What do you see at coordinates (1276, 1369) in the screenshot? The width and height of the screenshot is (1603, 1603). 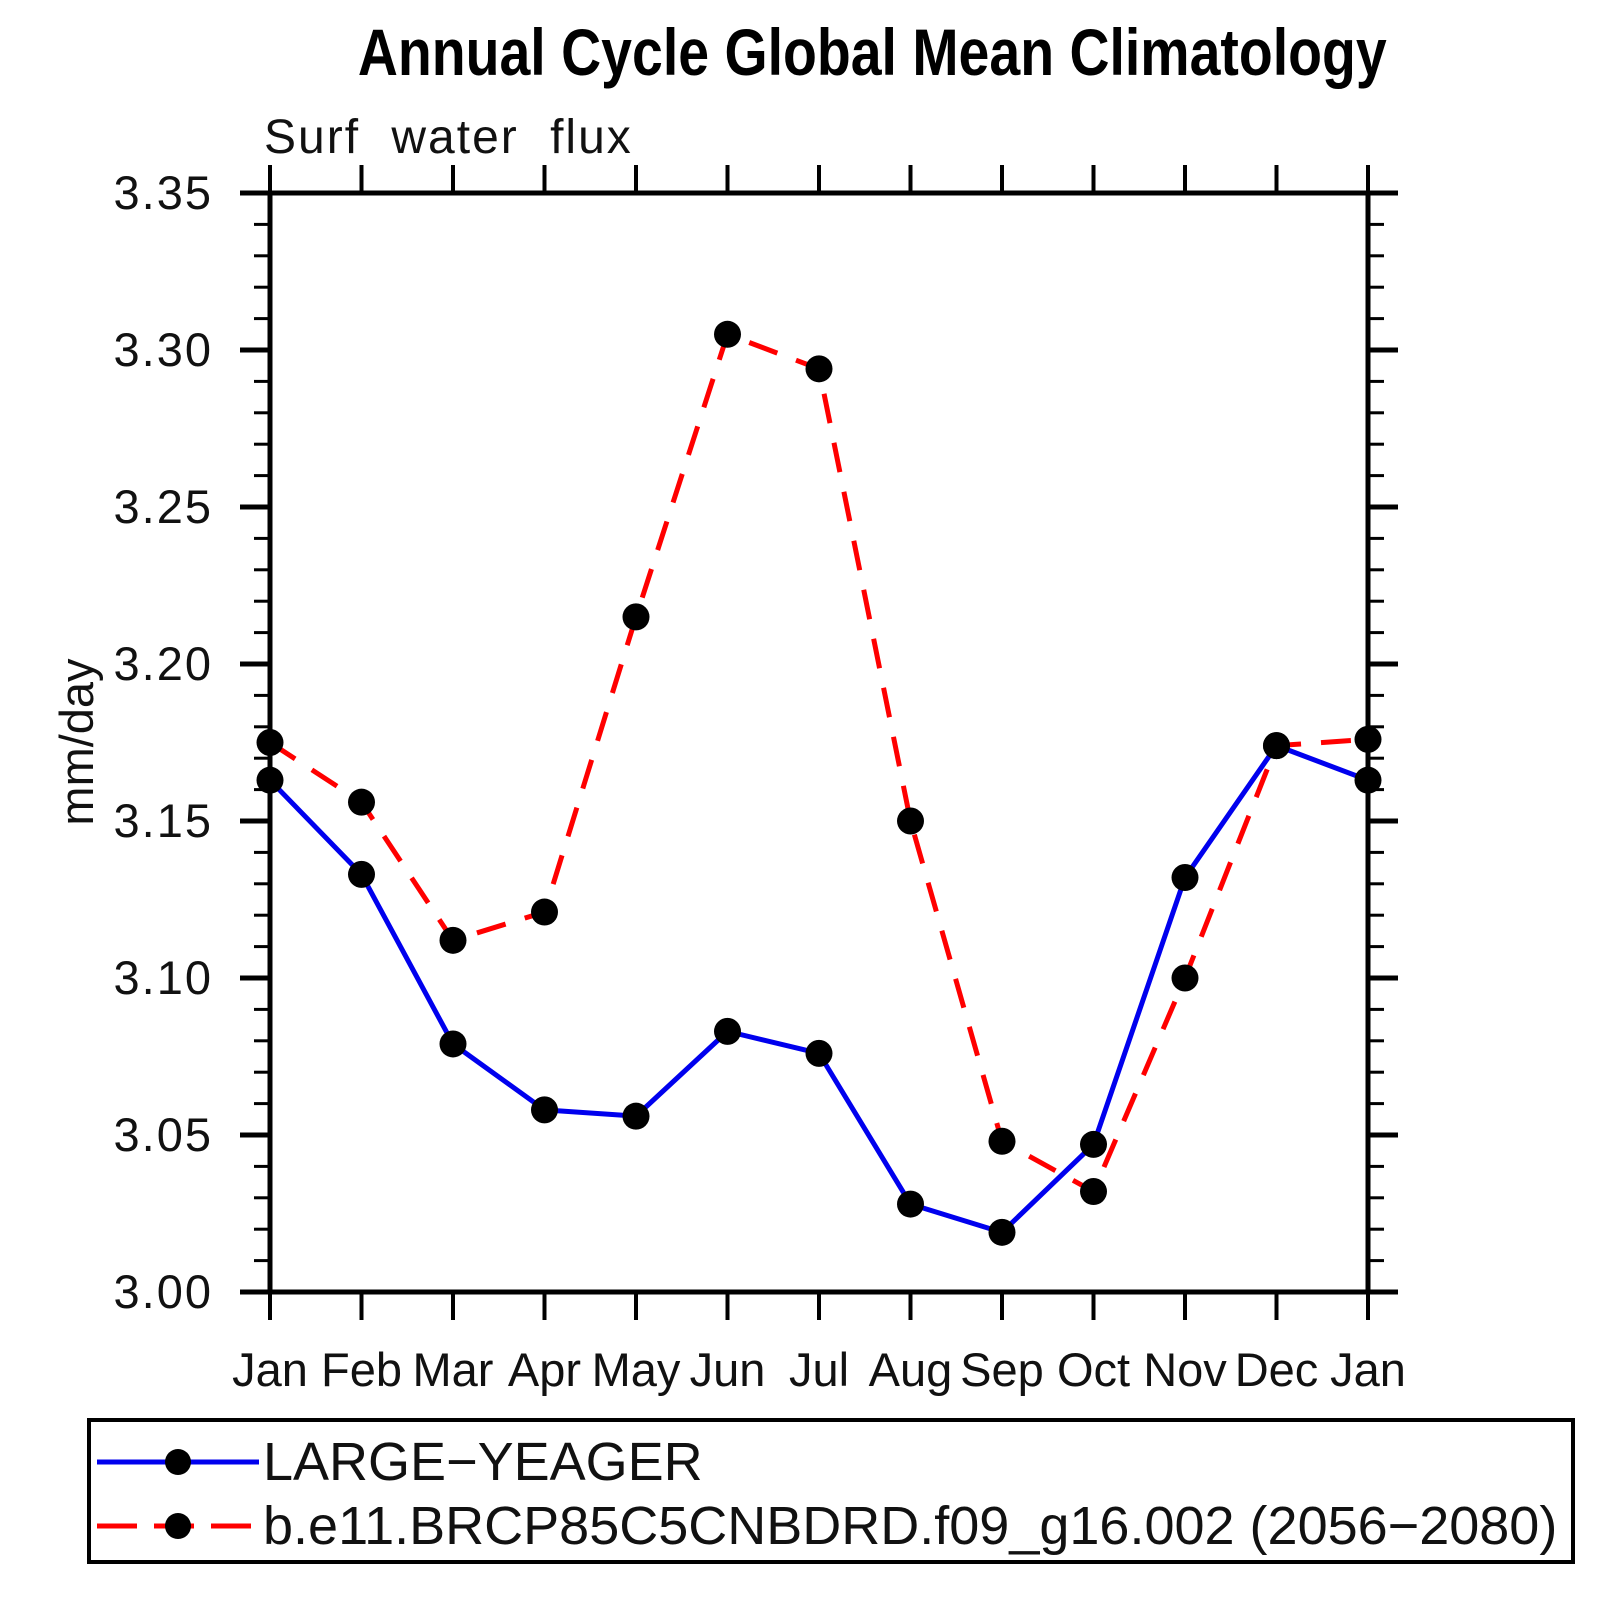 I see `x-tick-label: Dec` at bounding box center [1276, 1369].